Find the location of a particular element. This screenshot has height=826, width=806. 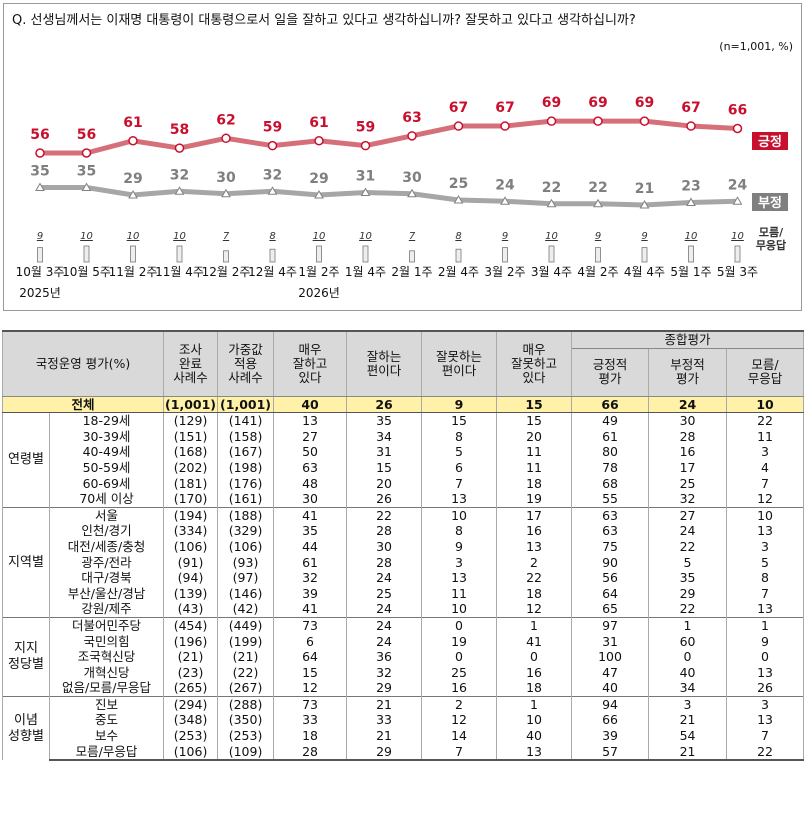

table-row: 50-59세 (202) (198) 63 15 6 11 78 17 4 is located at coordinates (404, 467).